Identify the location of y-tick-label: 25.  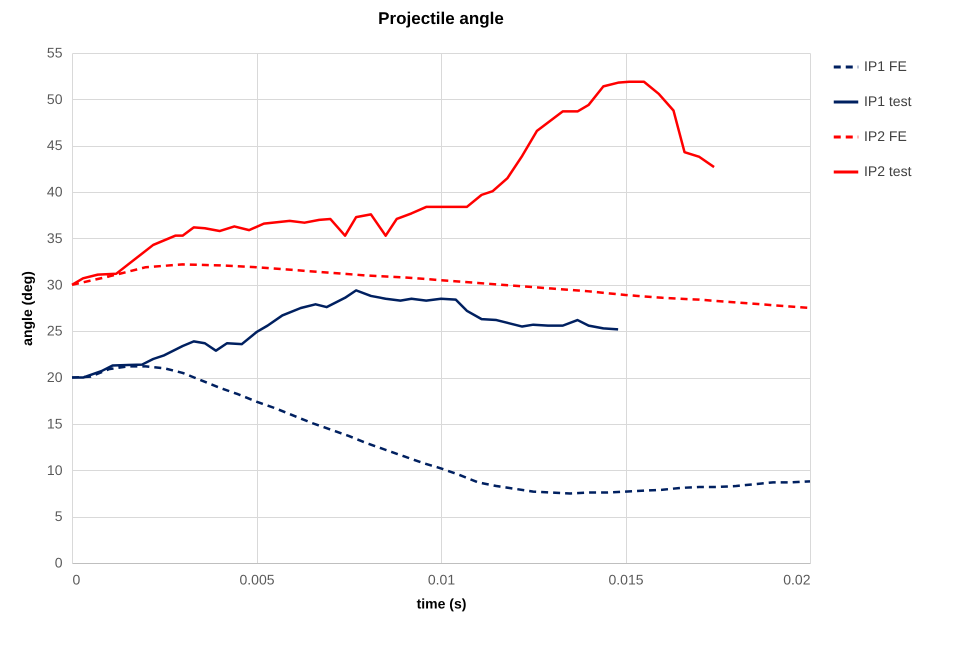
(54, 330).